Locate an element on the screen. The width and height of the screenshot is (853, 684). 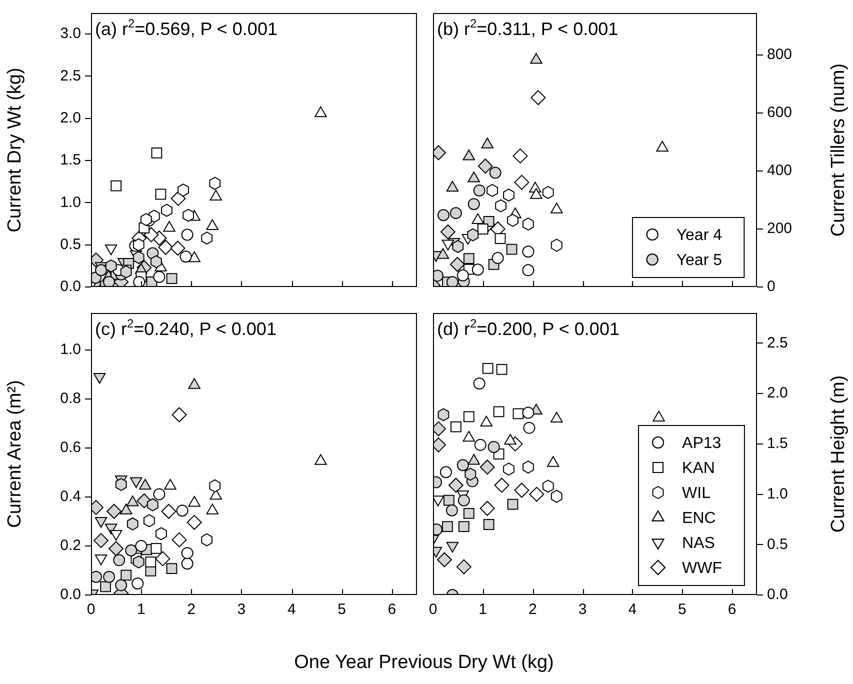
x-tick-label: 5 is located at coordinates (342, 609).